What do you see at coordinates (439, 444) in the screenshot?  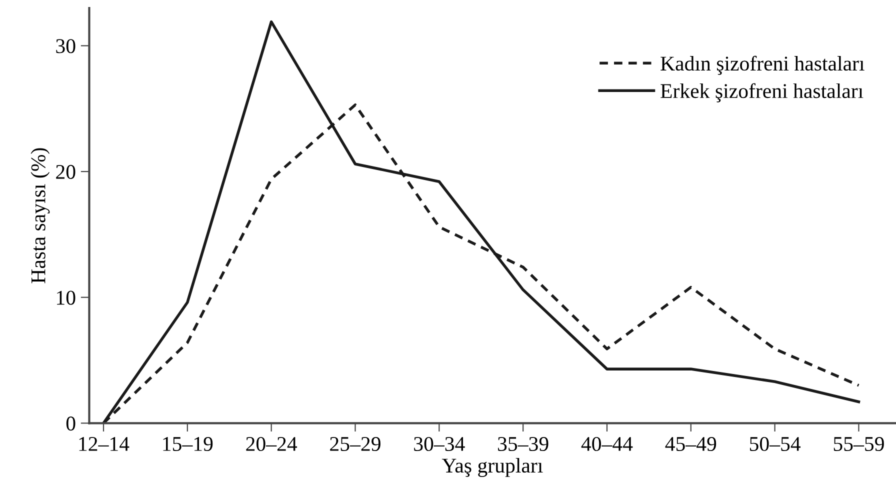 I see `x-tick-label: 30–34` at bounding box center [439, 444].